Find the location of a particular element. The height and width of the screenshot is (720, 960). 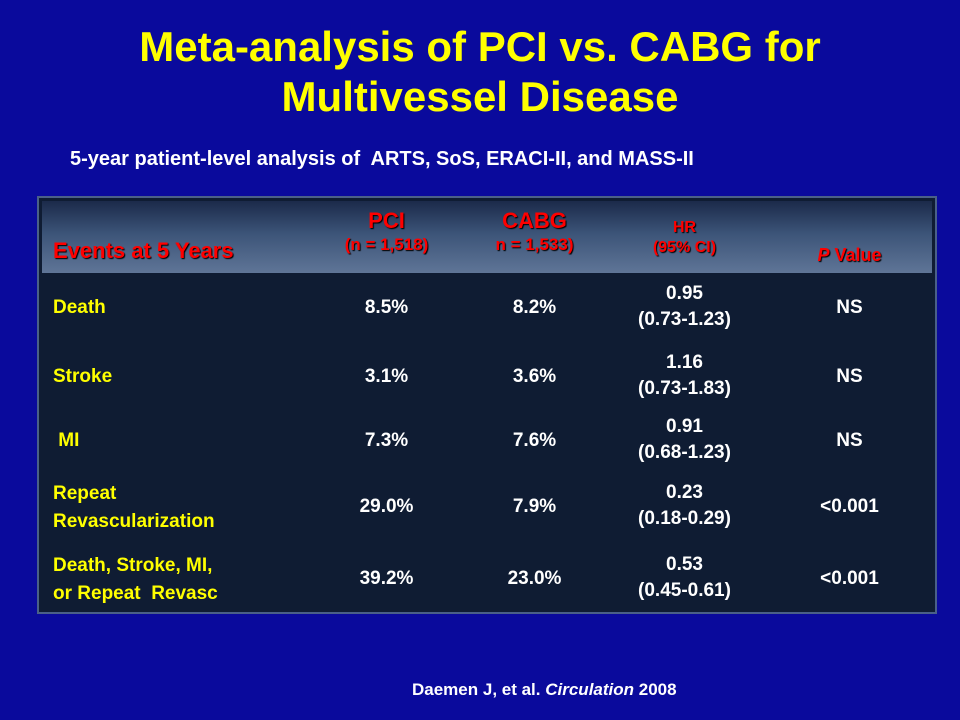

header-pci: PCI (n = 1,518) is located at coordinates (386, 232).